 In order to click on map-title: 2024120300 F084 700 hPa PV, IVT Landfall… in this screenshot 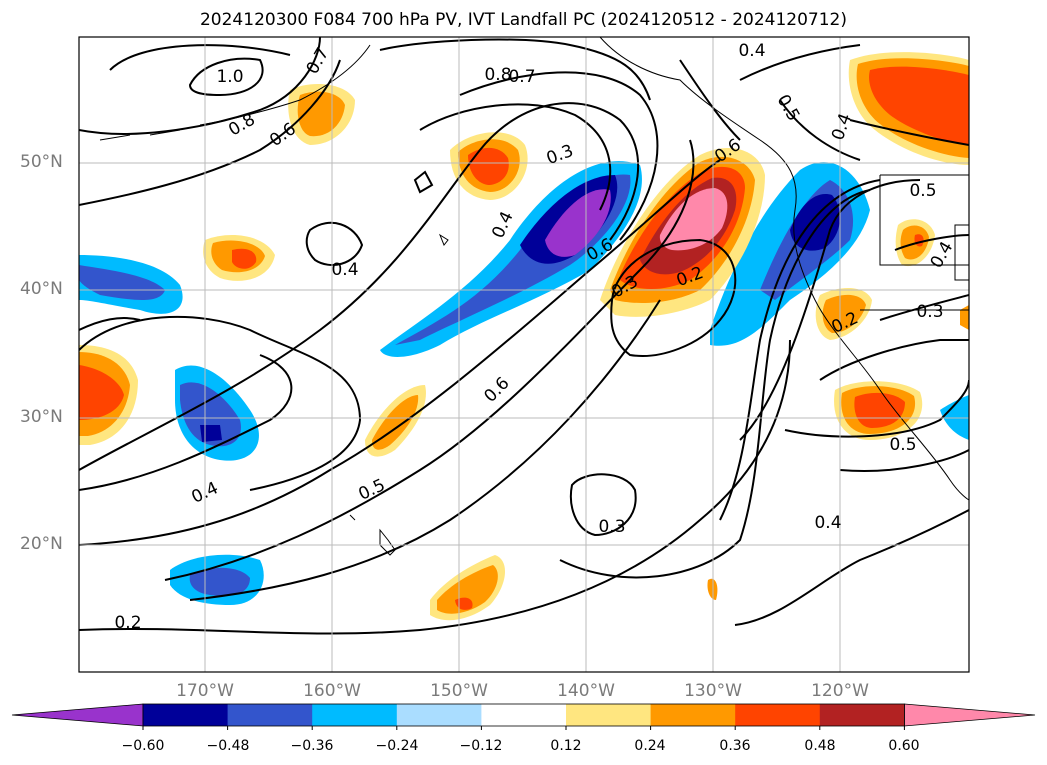, I will do `click(523, 20)`.